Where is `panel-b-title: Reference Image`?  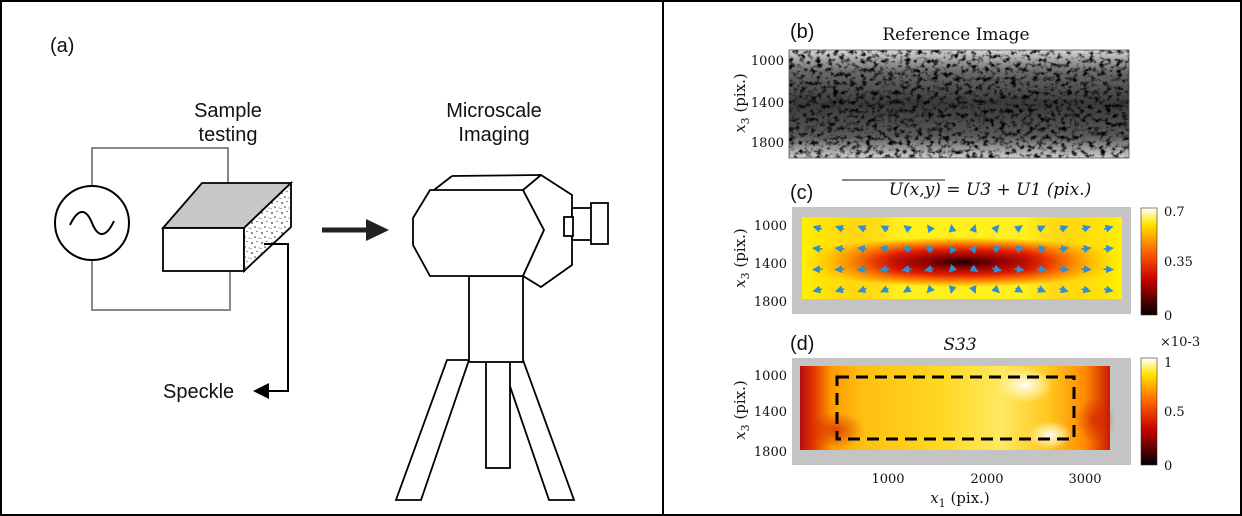
panel-b-title: Reference Image is located at coordinates (955, 35).